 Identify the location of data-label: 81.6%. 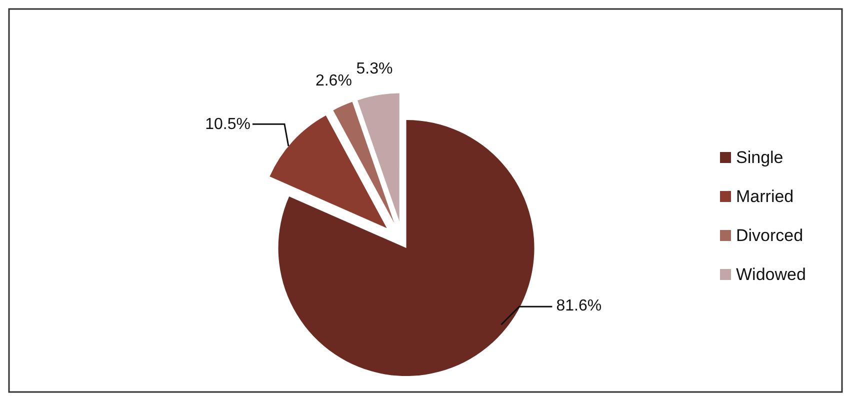
(579, 306).